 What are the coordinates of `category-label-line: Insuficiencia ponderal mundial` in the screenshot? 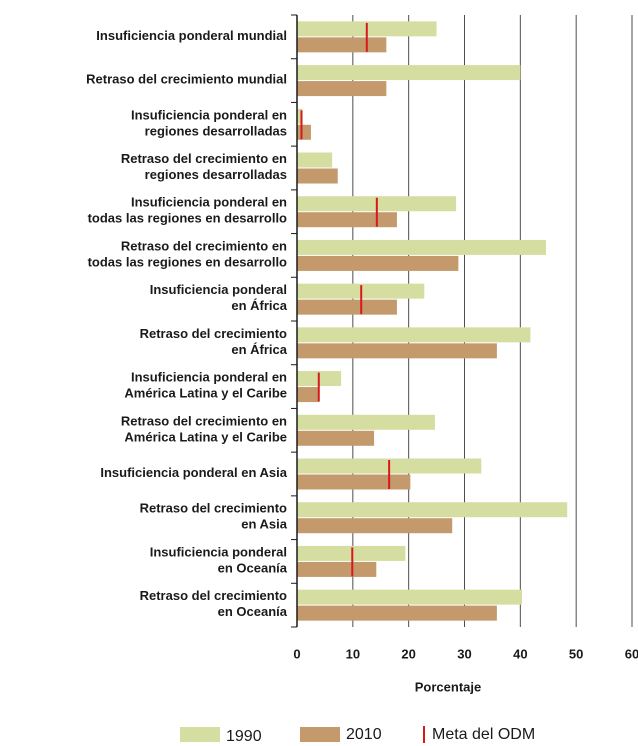 It's located at (191, 35).